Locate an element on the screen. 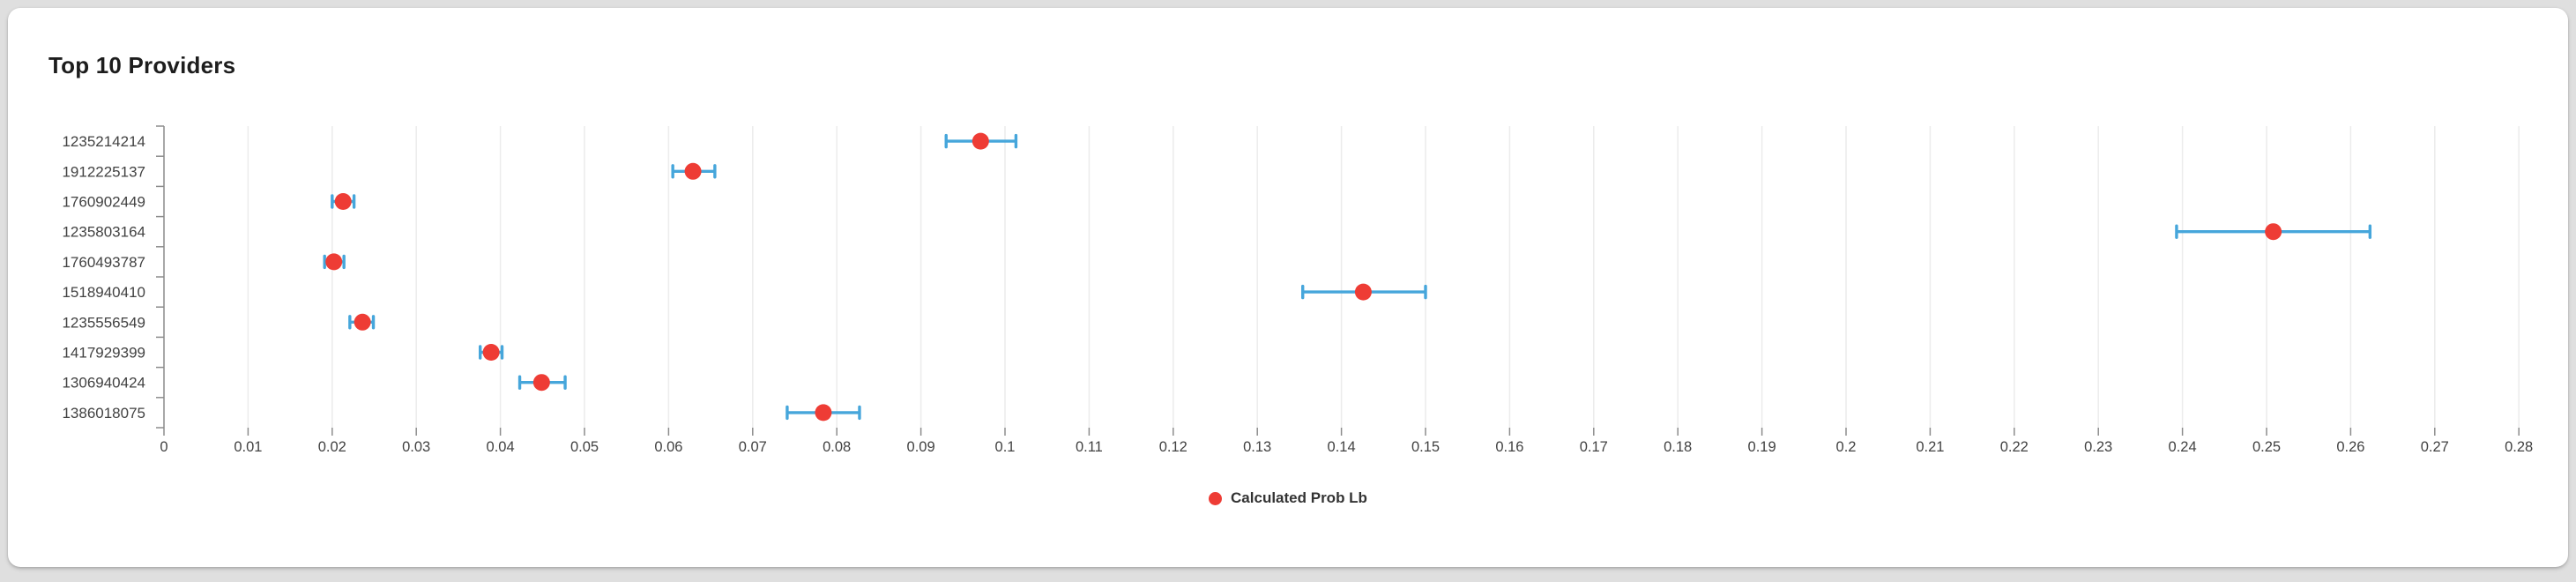 The width and height of the screenshot is (2576, 582). y-category-label: 1235214214 is located at coordinates (104, 141).